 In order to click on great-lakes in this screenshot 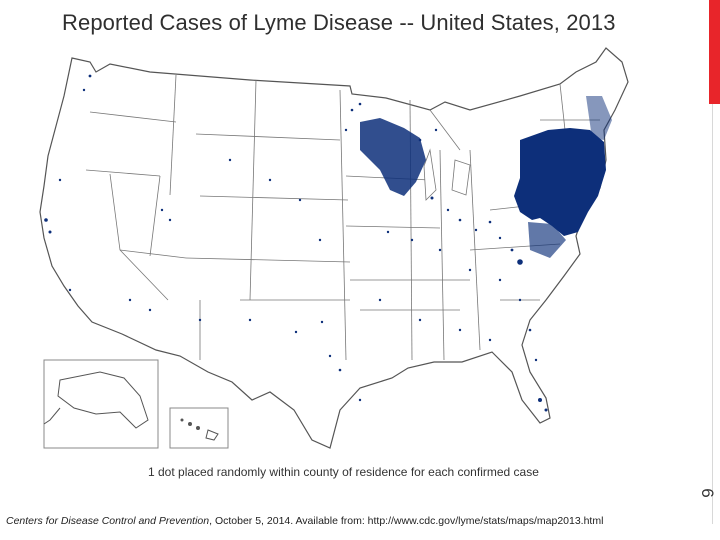, I will do `click(447, 174)`.